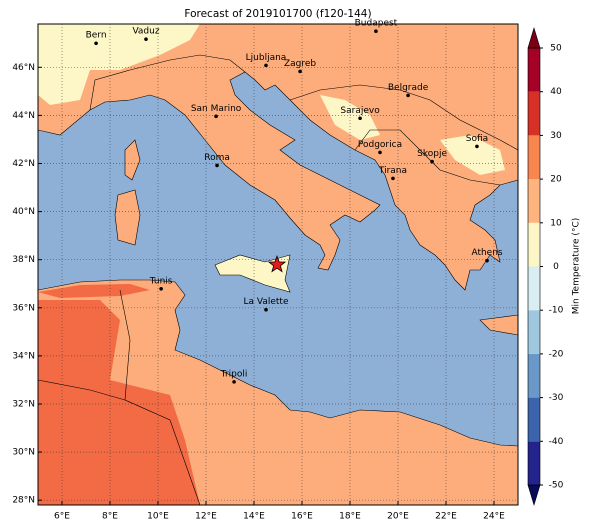 This screenshot has height=529, width=592. I want to click on city-label: Bern, so click(96, 36).